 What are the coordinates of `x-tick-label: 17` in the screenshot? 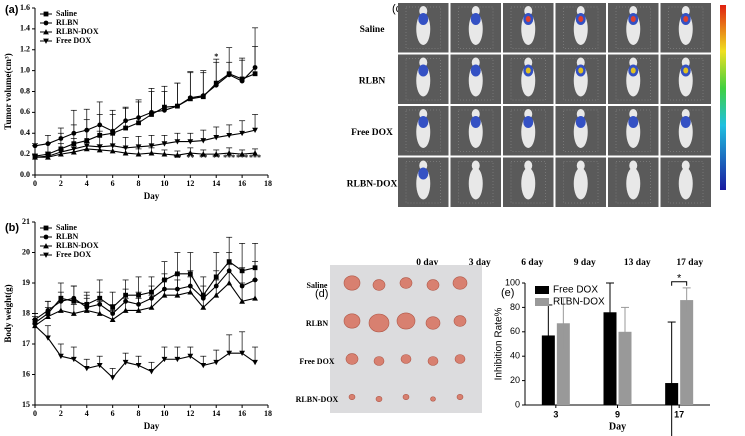 It's located at (679, 414).